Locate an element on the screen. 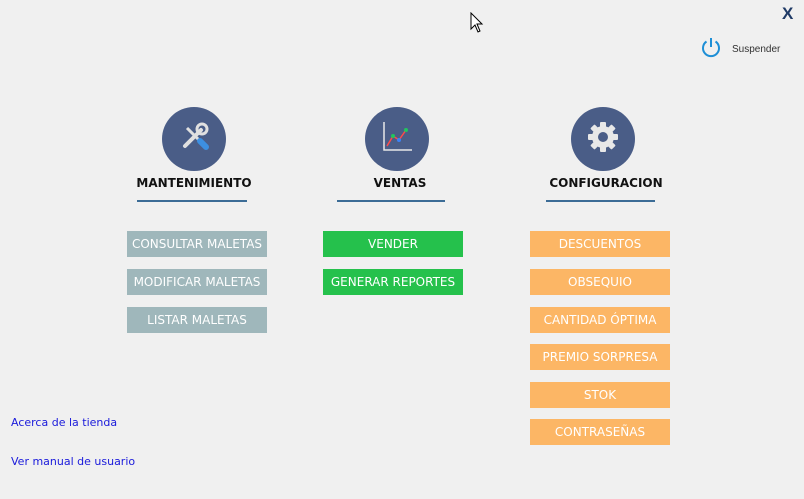 The width and height of the screenshot is (804, 499). mouse-cursor-icon is located at coordinates (477, 24).